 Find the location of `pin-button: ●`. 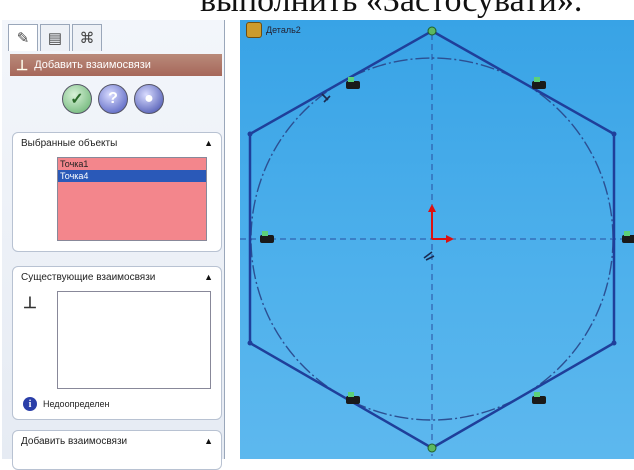

pin-button: ● is located at coordinates (149, 99).